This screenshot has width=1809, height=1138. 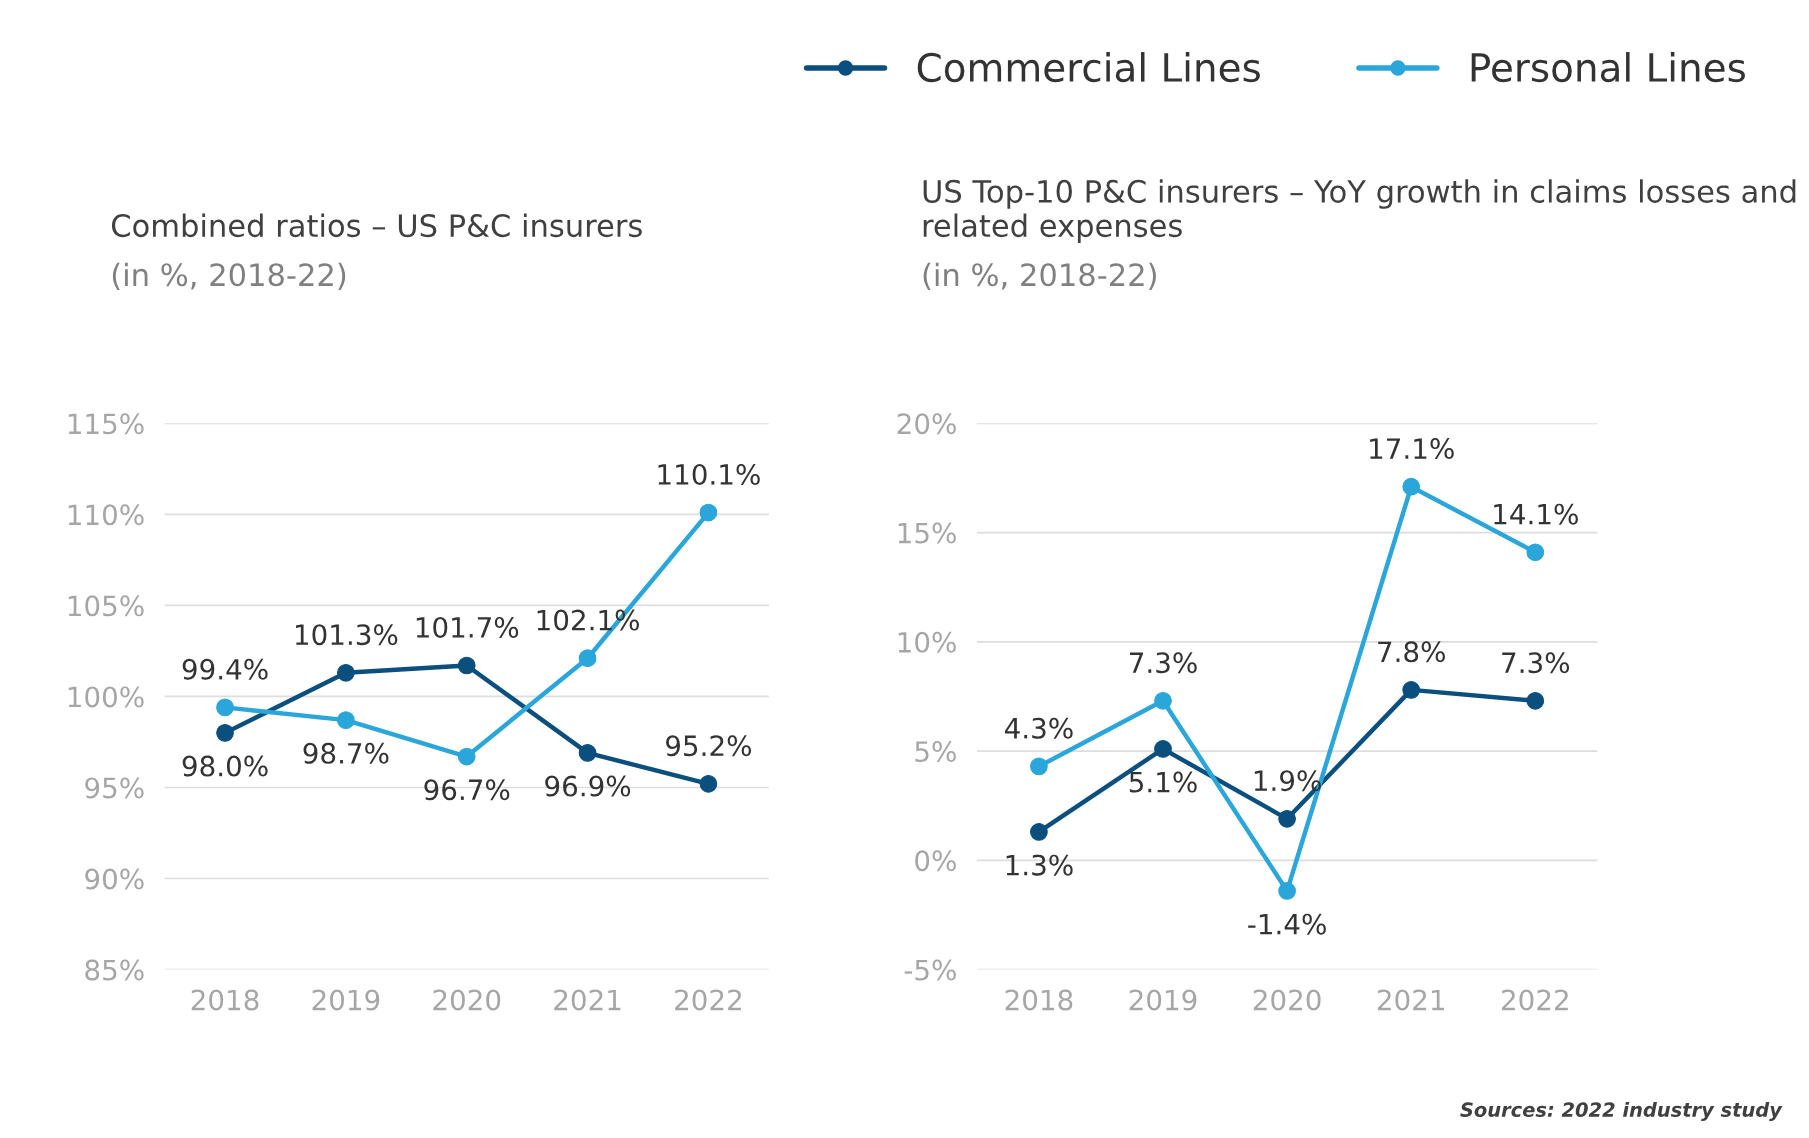 I want to click on data-label: 95.2%, so click(x=708, y=746).